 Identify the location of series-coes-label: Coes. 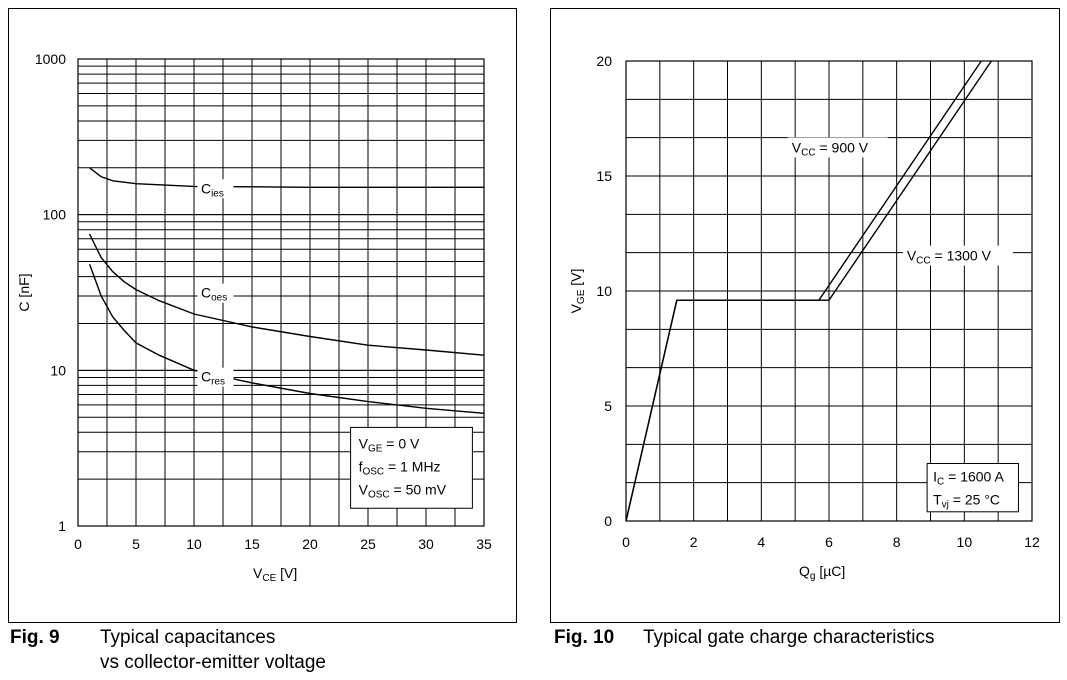
(214, 294).